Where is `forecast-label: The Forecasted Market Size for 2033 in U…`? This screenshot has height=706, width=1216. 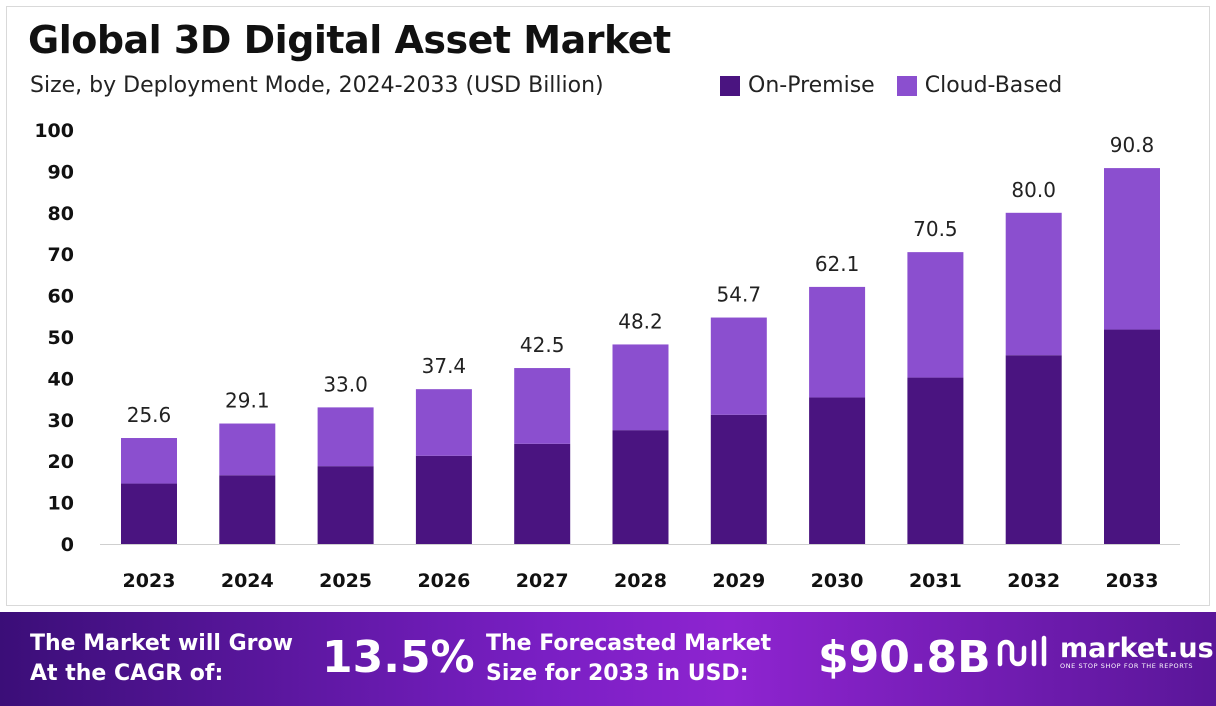 forecast-label: The Forecasted Market Size for 2033 in U… is located at coordinates (628, 659).